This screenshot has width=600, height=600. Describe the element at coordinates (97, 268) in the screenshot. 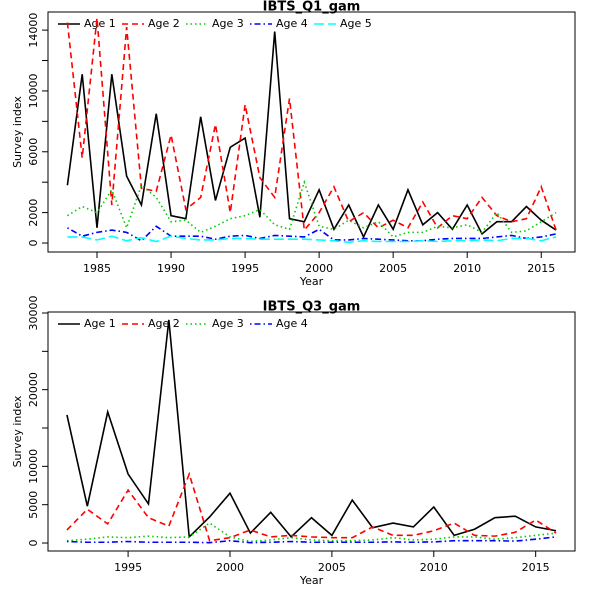

I see `x-tick-label: 1985` at that location.